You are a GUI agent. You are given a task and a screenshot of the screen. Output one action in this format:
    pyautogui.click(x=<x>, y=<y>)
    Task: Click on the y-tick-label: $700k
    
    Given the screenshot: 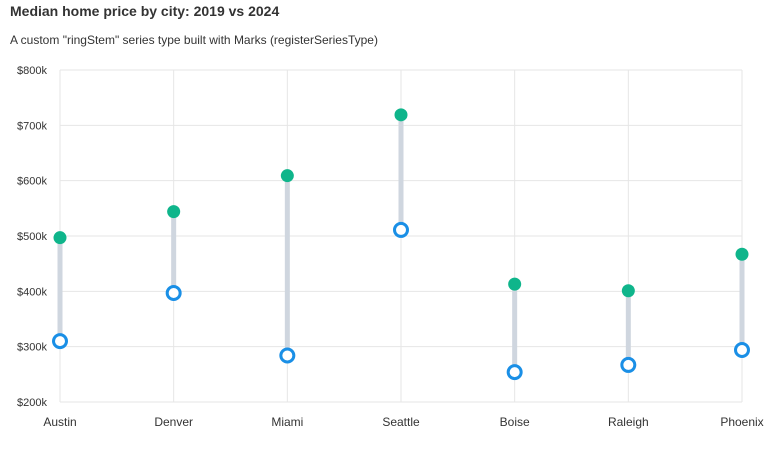 What is the action you would take?
    pyautogui.click(x=32, y=126)
    